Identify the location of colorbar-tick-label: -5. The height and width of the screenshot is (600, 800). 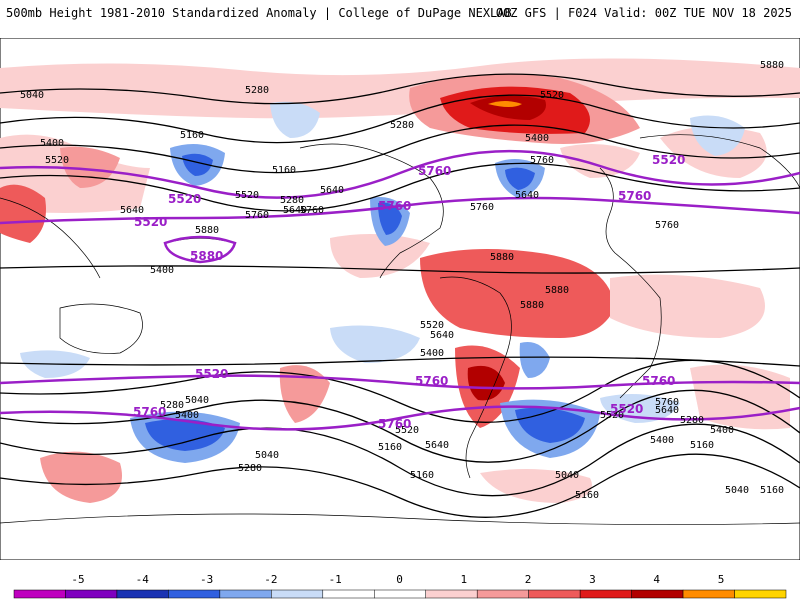
(77, 579).